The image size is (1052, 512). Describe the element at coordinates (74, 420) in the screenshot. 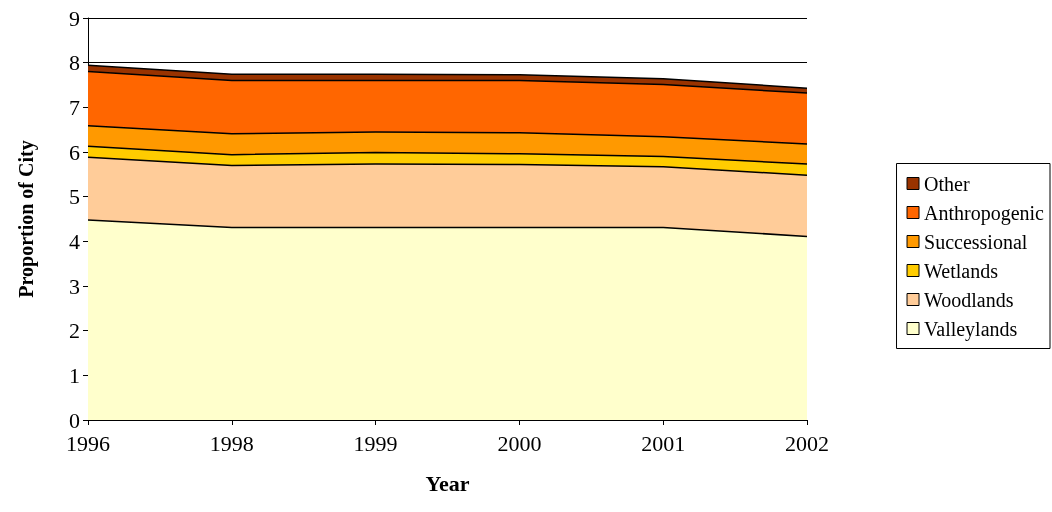

I see `y-tick-label: 0` at that location.